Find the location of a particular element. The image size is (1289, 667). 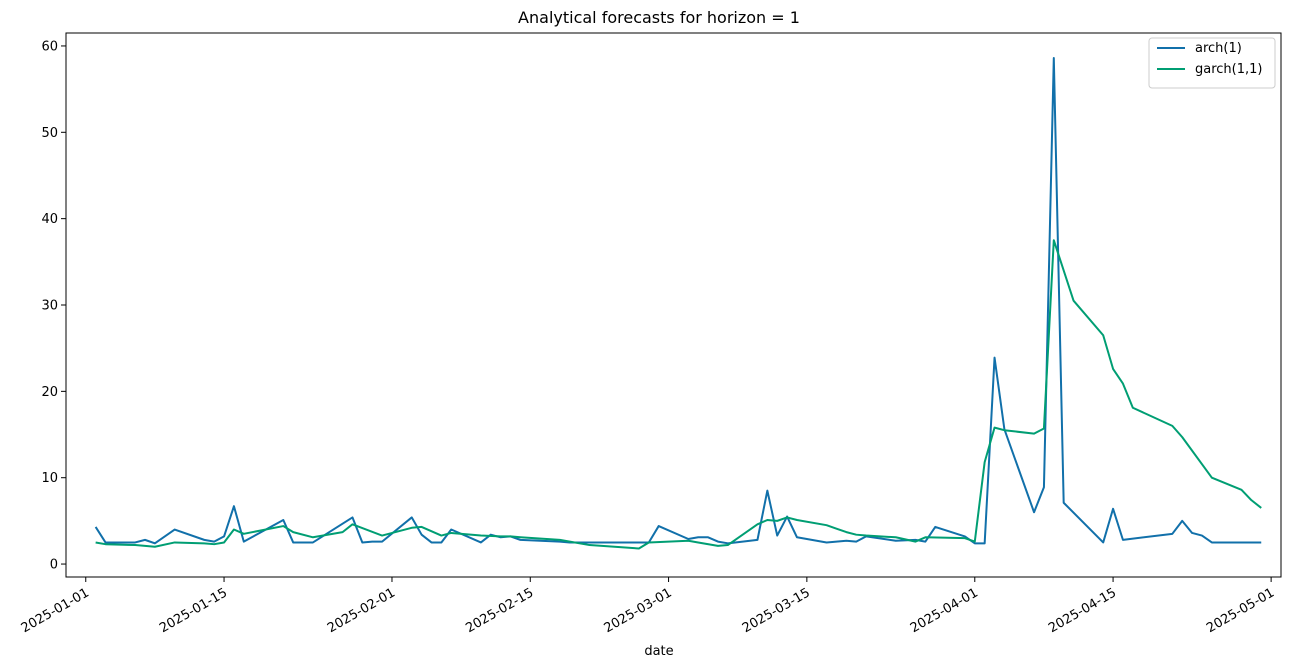

legend-label-1: garch(1,1) is located at coordinates (1228, 69).